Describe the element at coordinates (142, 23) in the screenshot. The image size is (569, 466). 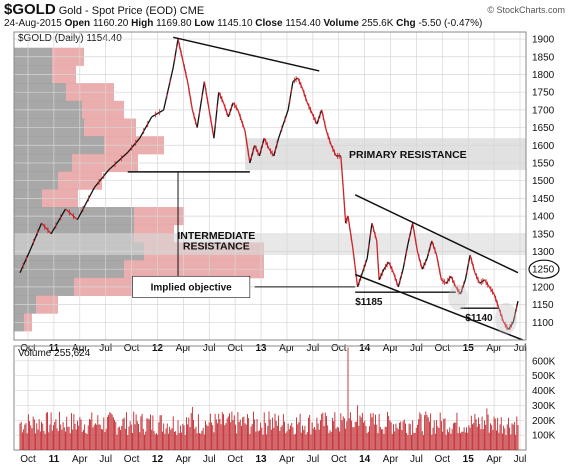
I see `high-label: High` at that location.